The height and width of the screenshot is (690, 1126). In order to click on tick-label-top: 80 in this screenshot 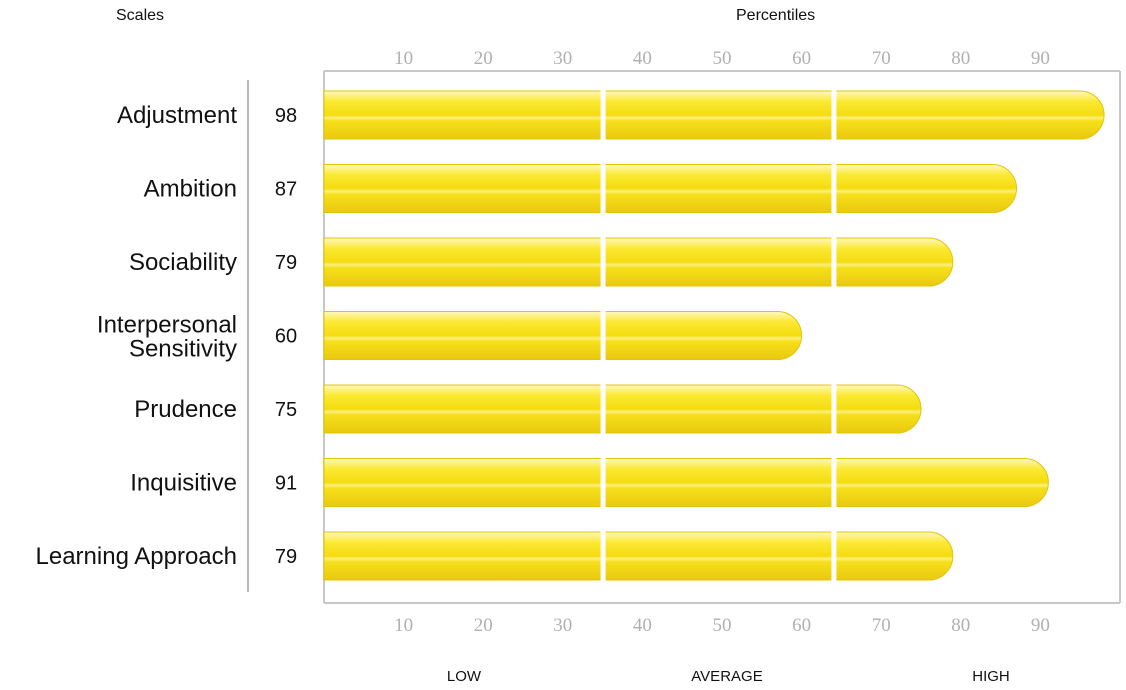, I will do `click(960, 58)`.